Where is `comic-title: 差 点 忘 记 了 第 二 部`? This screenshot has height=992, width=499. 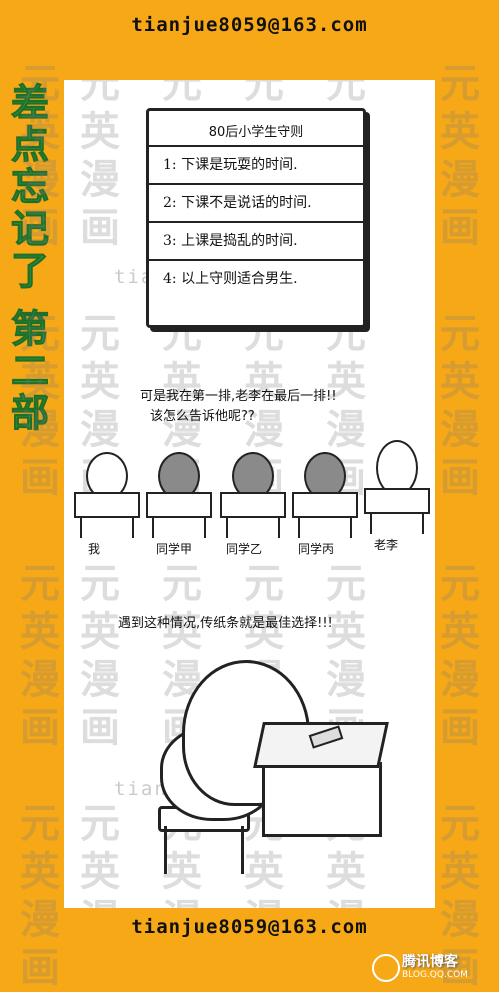 comic-title: 差 点 忘 记 了 第 二 部 is located at coordinates (30, 258).